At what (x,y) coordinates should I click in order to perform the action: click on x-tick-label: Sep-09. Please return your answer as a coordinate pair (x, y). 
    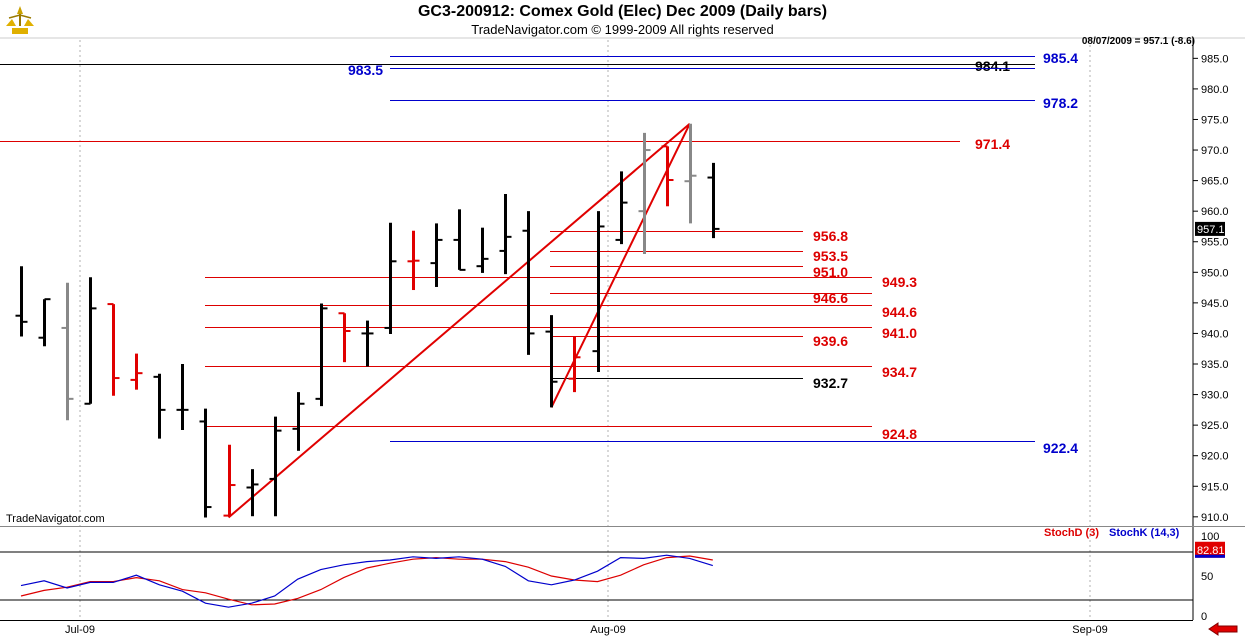
    Looking at the image, I should click on (1089, 630).